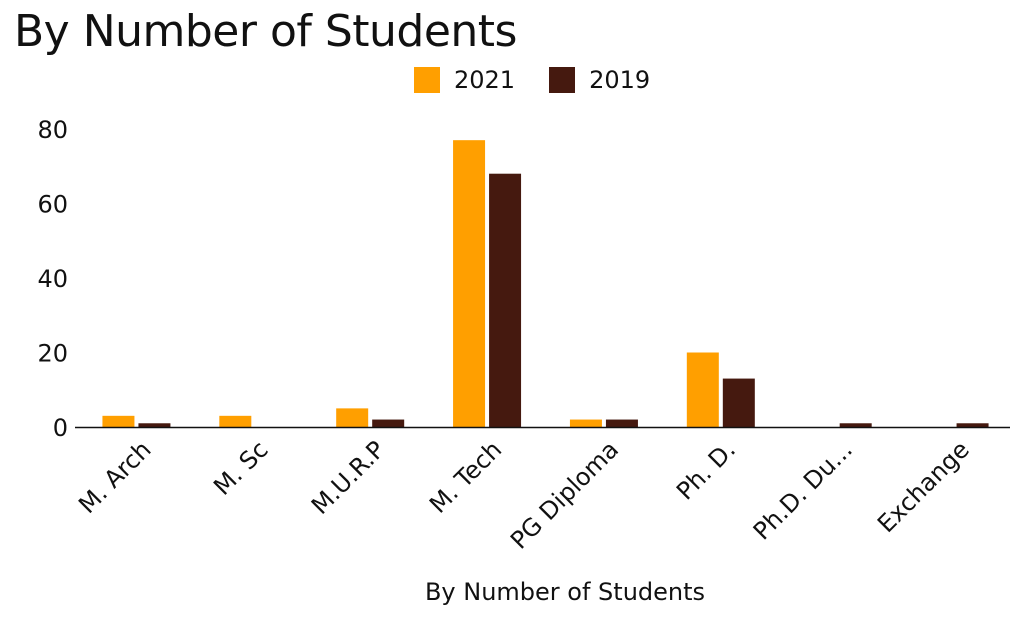 This screenshot has height=622, width=1010. I want to click on legend-item-2021: 2021, so click(464, 80).